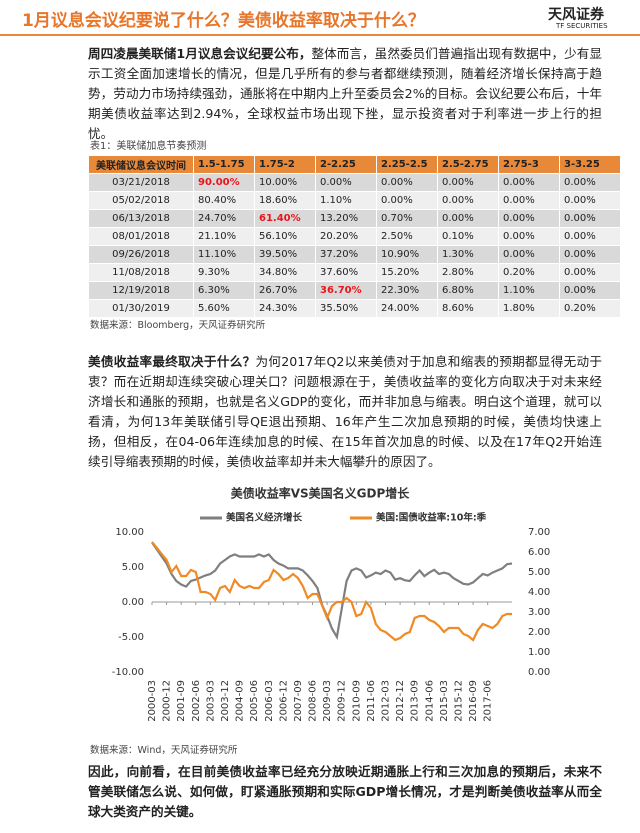  Describe the element at coordinates (285, 272) in the screenshot. I see `table-cell: 34.80%` at that location.